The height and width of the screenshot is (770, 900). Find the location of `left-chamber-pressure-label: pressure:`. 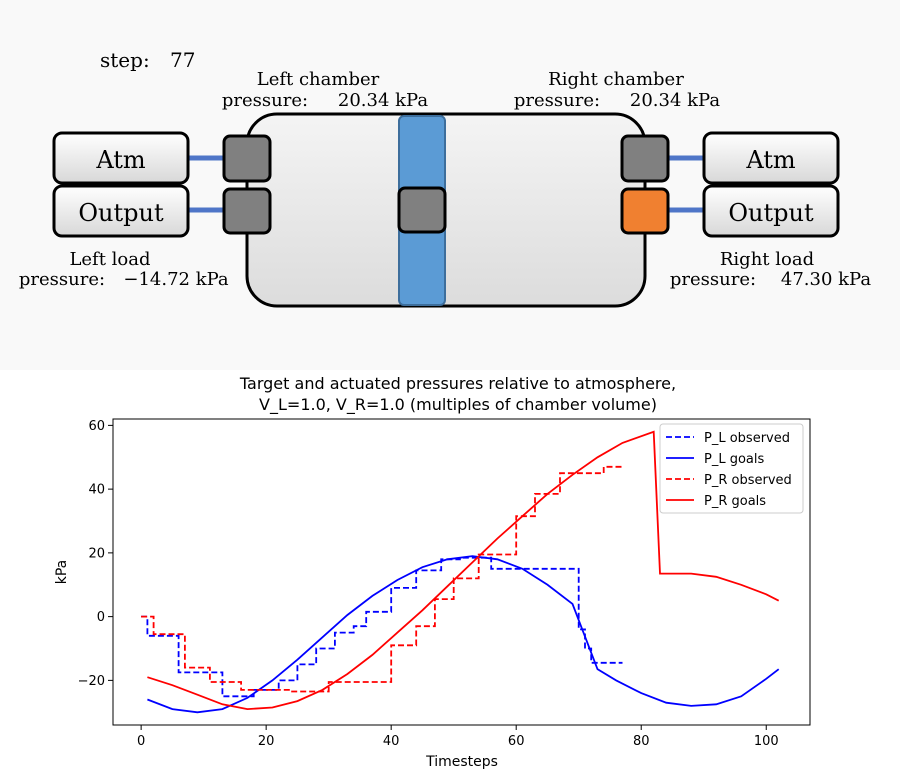

left-chamber-pressure-label: pressure: is located at coordinates (265, 100).